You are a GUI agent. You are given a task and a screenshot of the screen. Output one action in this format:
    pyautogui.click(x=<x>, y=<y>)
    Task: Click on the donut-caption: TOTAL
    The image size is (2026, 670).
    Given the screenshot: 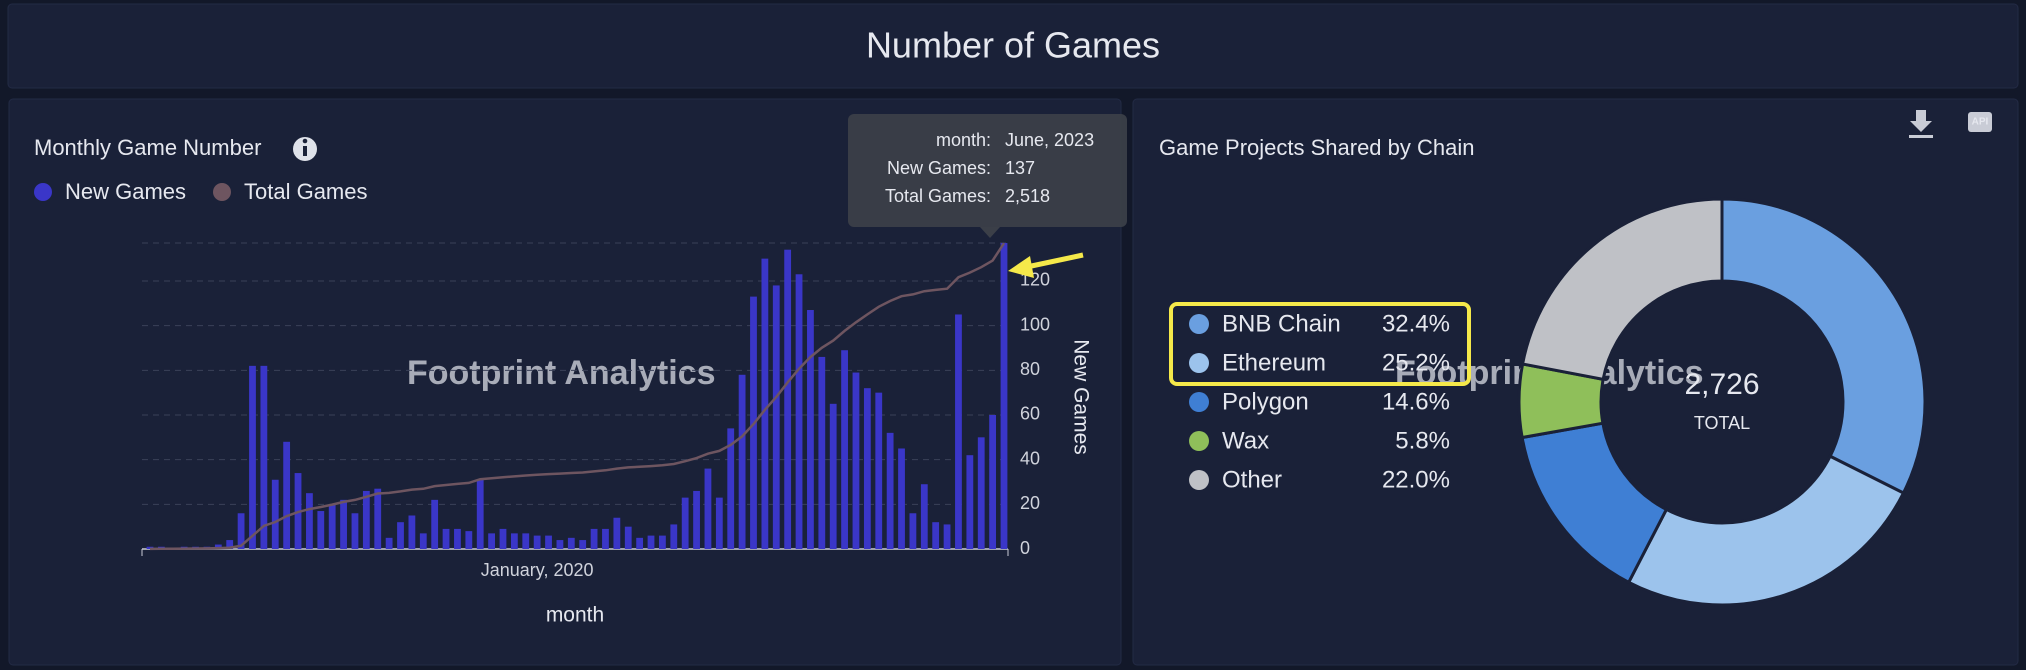 What is the action you would take?
    pyautogui.click(x=1722, y=423)
    